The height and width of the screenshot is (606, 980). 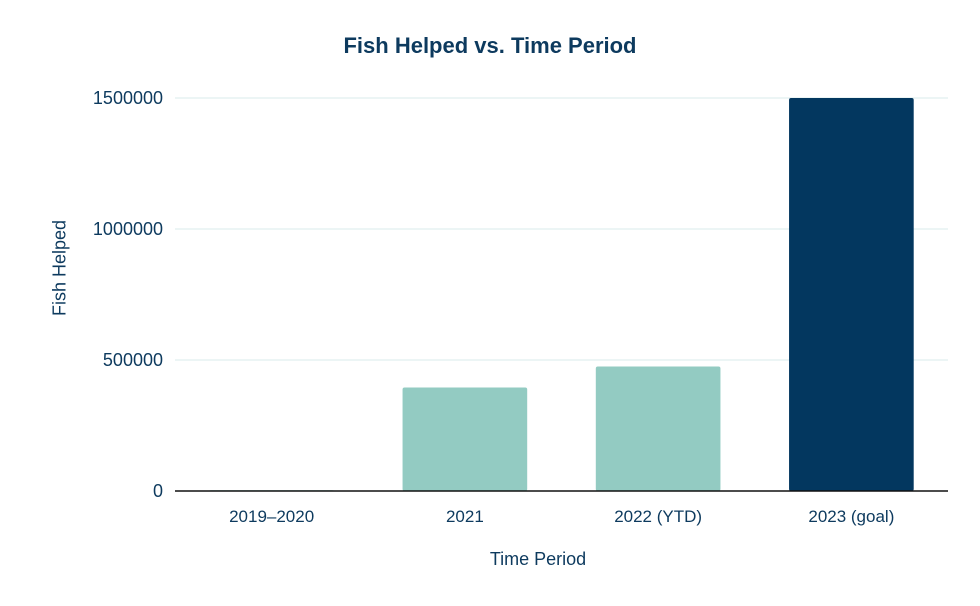 I want to click on x-tick-label: 2023 (goal), so click(x=851, y=516).